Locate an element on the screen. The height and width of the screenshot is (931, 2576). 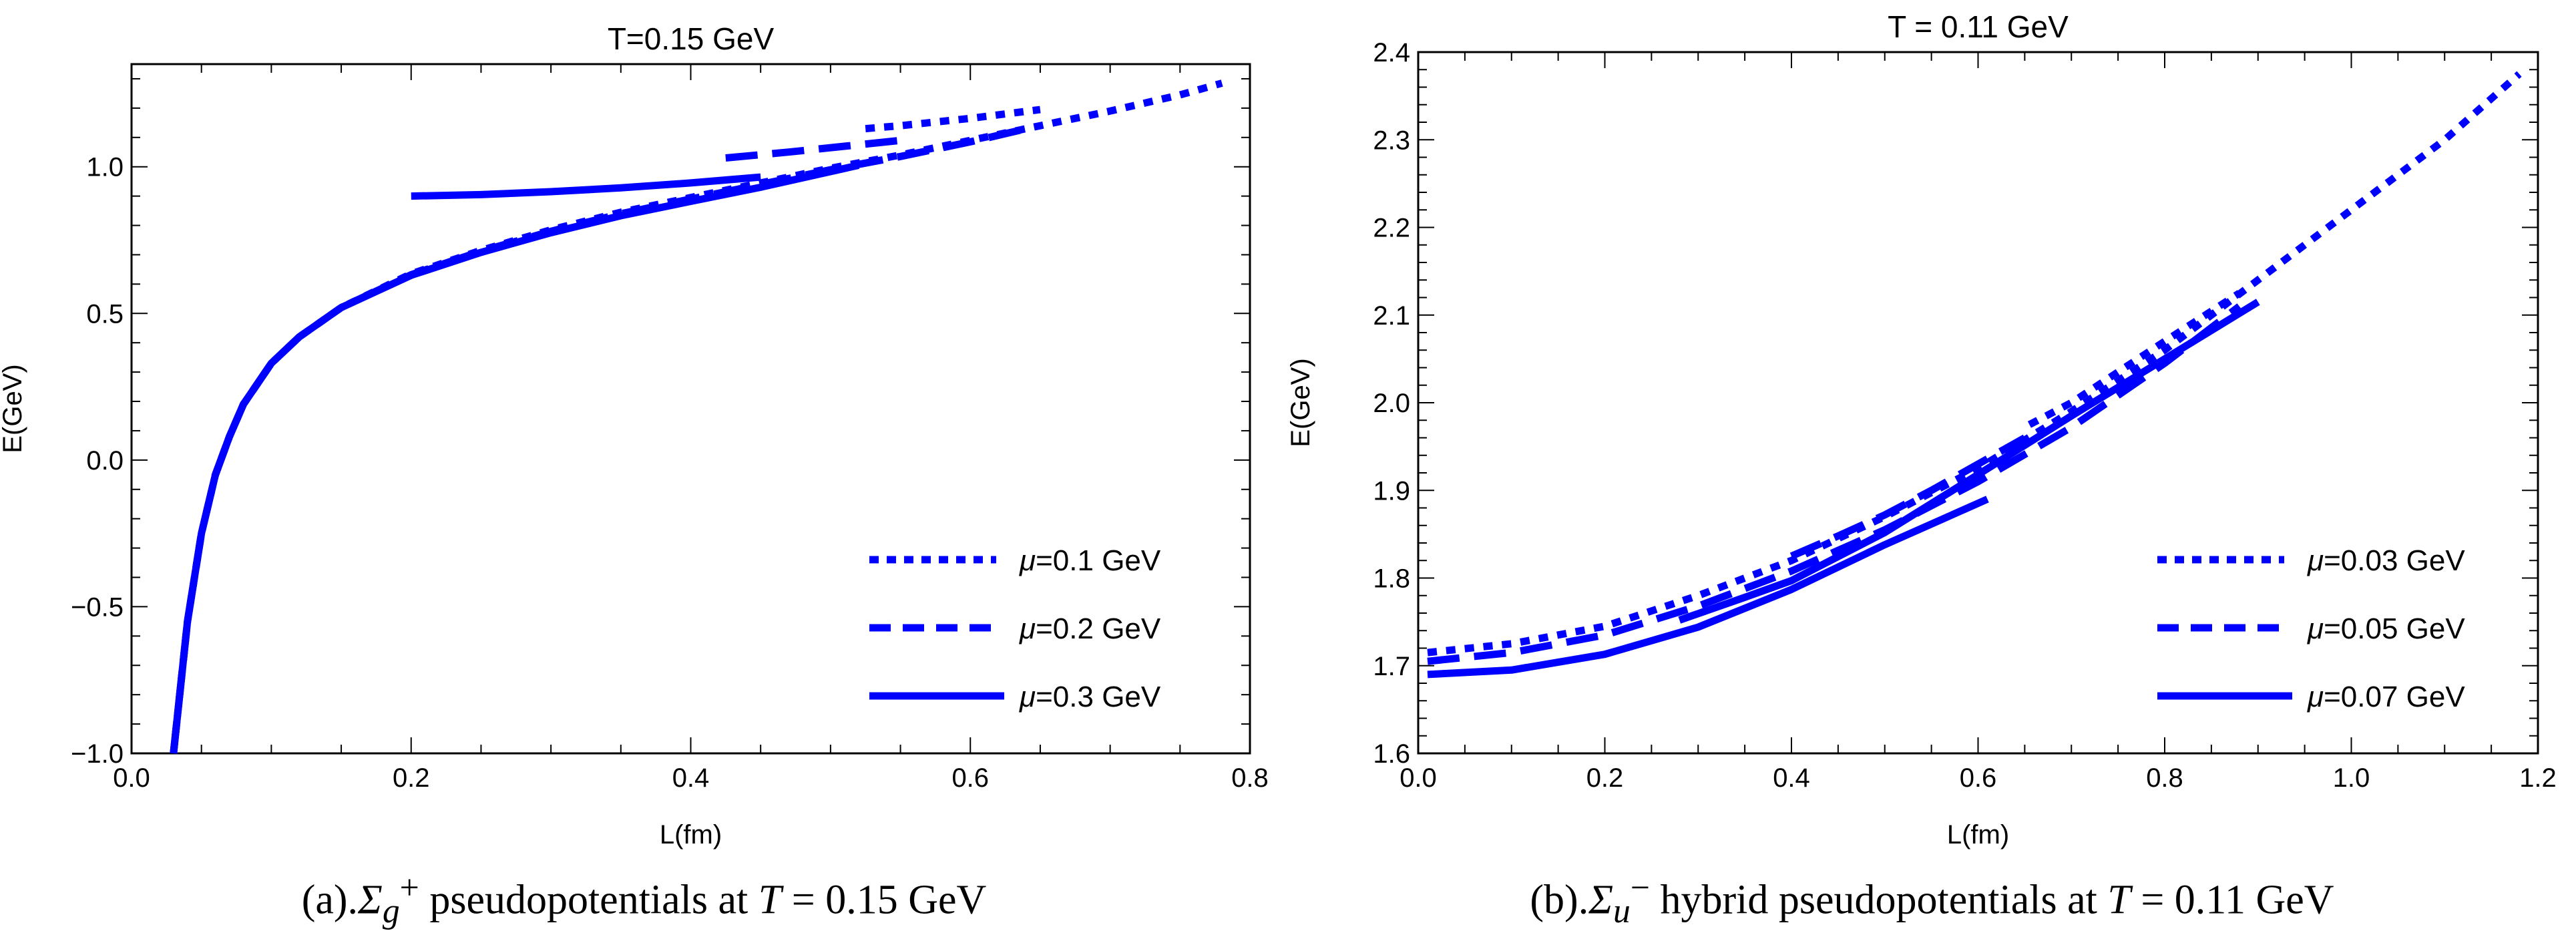
chart-b-y-tick-label: 2.1 is located at coordinates (1391, 316).